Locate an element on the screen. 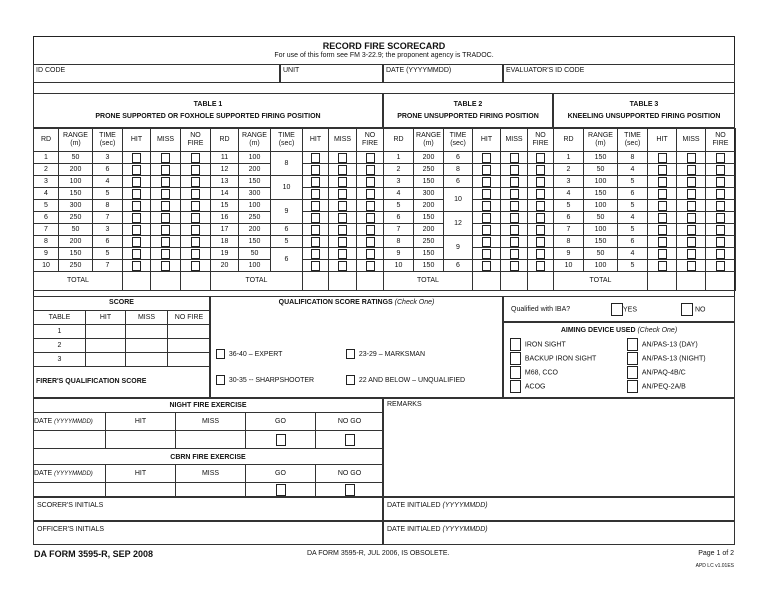  aiming-option: BACKUP IRON SIGHT is located at coordinates (553, 358).